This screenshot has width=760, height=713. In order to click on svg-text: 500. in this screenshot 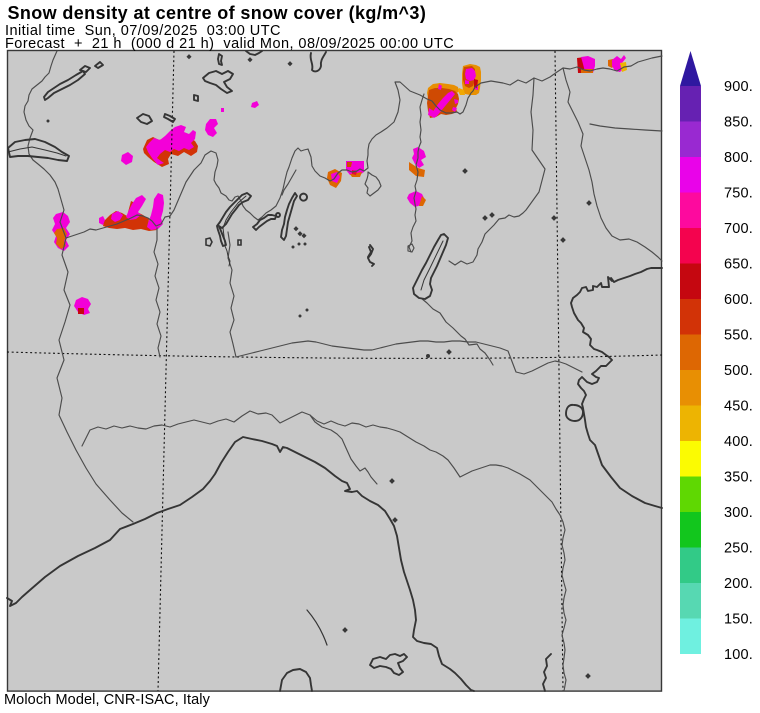, I will do `click(738, 371)`.